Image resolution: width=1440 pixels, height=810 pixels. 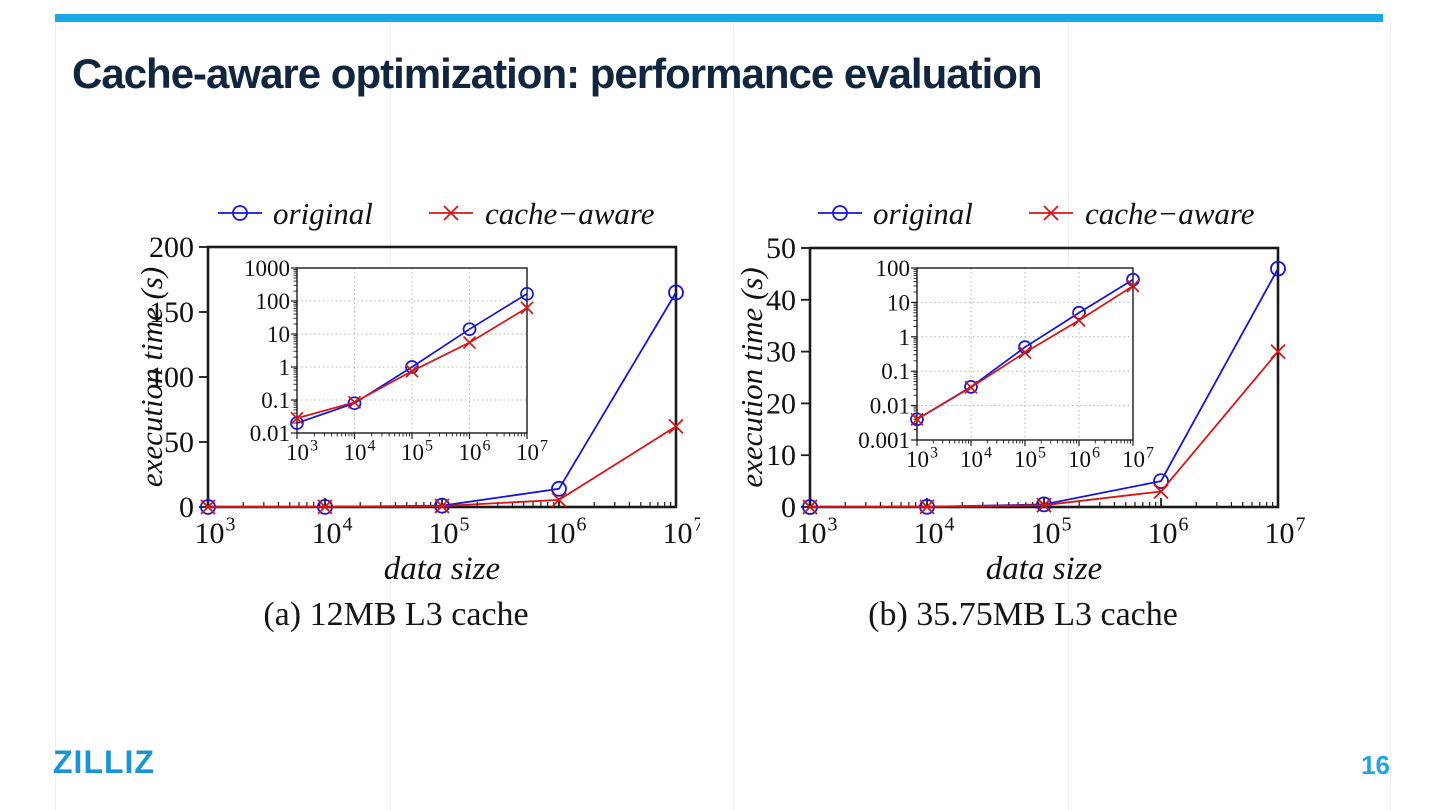 I want to click on inset-grid, so click(x=412, y=350).